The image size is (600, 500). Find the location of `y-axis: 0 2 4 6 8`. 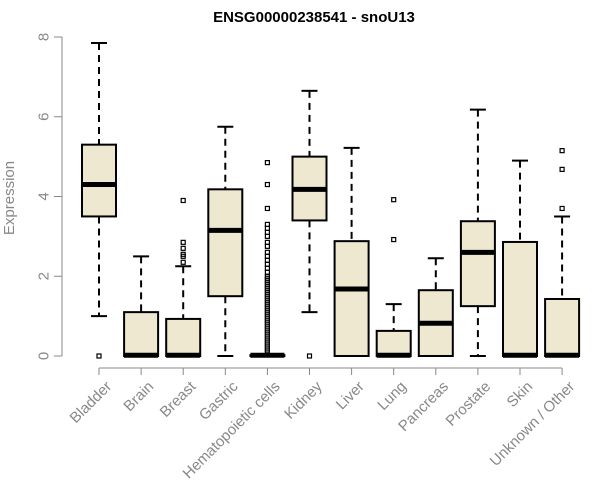

y-axis: 0 2 4 6 8 is located at coordinates (49, 196).